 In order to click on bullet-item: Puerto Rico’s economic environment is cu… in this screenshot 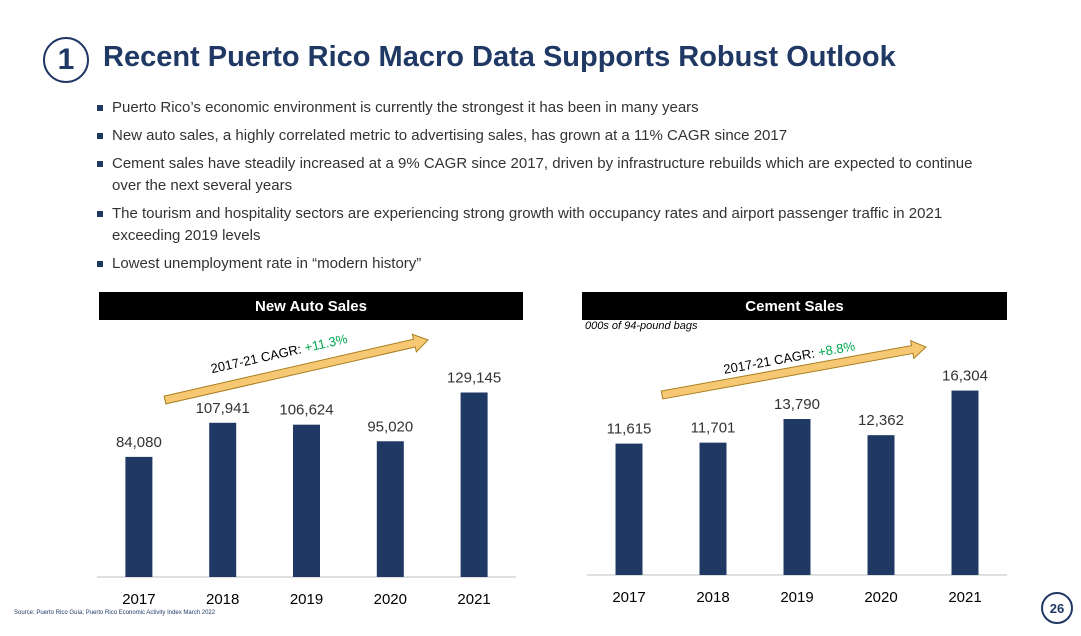, I will do `click(547, 108)`.